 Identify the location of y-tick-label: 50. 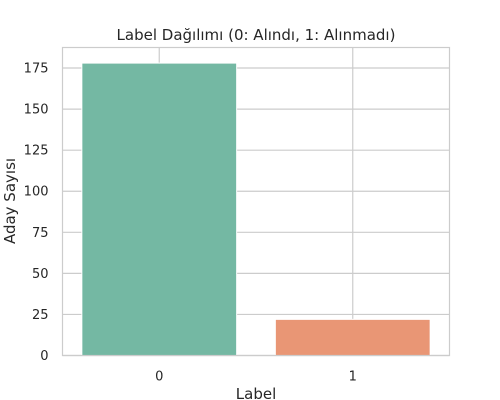
(40, 274).